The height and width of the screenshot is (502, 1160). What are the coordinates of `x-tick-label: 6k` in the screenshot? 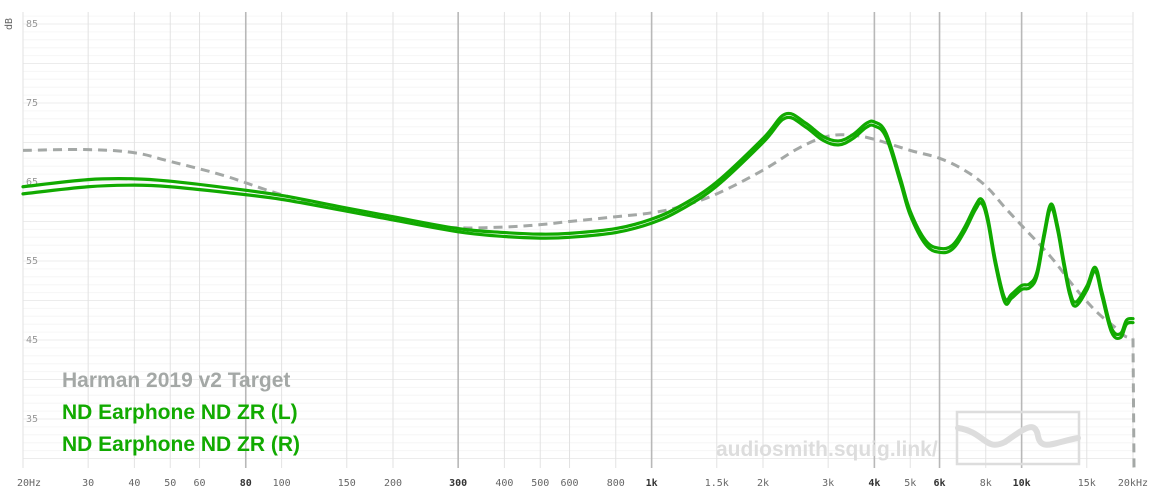 It's located at (940, 483).